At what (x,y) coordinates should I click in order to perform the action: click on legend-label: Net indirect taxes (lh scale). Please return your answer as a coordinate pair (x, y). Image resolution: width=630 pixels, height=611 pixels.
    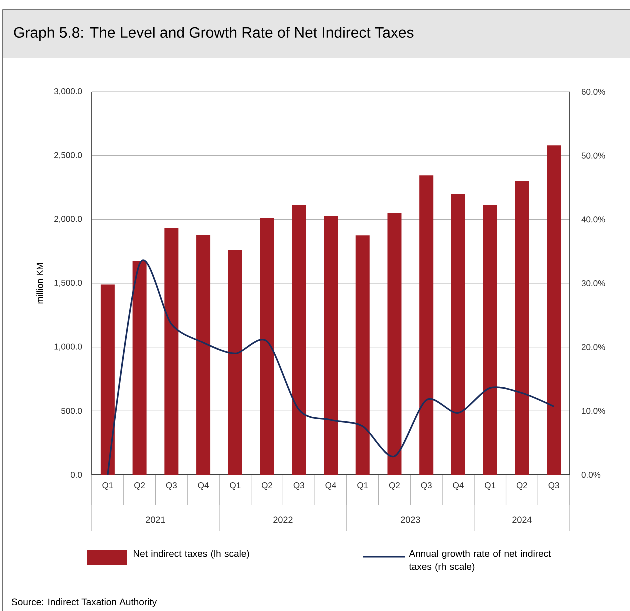
    Looking at the image, I should click on (192, 555).